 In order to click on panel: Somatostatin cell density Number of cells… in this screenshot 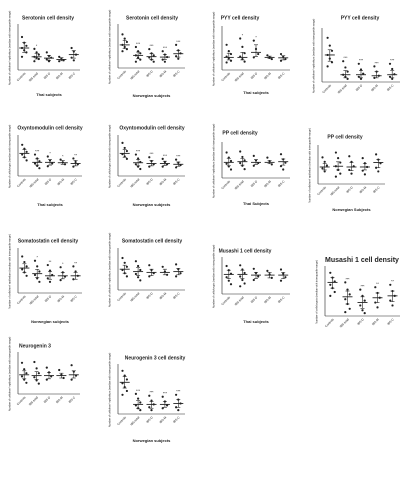, I will do `click(146, 270)`.